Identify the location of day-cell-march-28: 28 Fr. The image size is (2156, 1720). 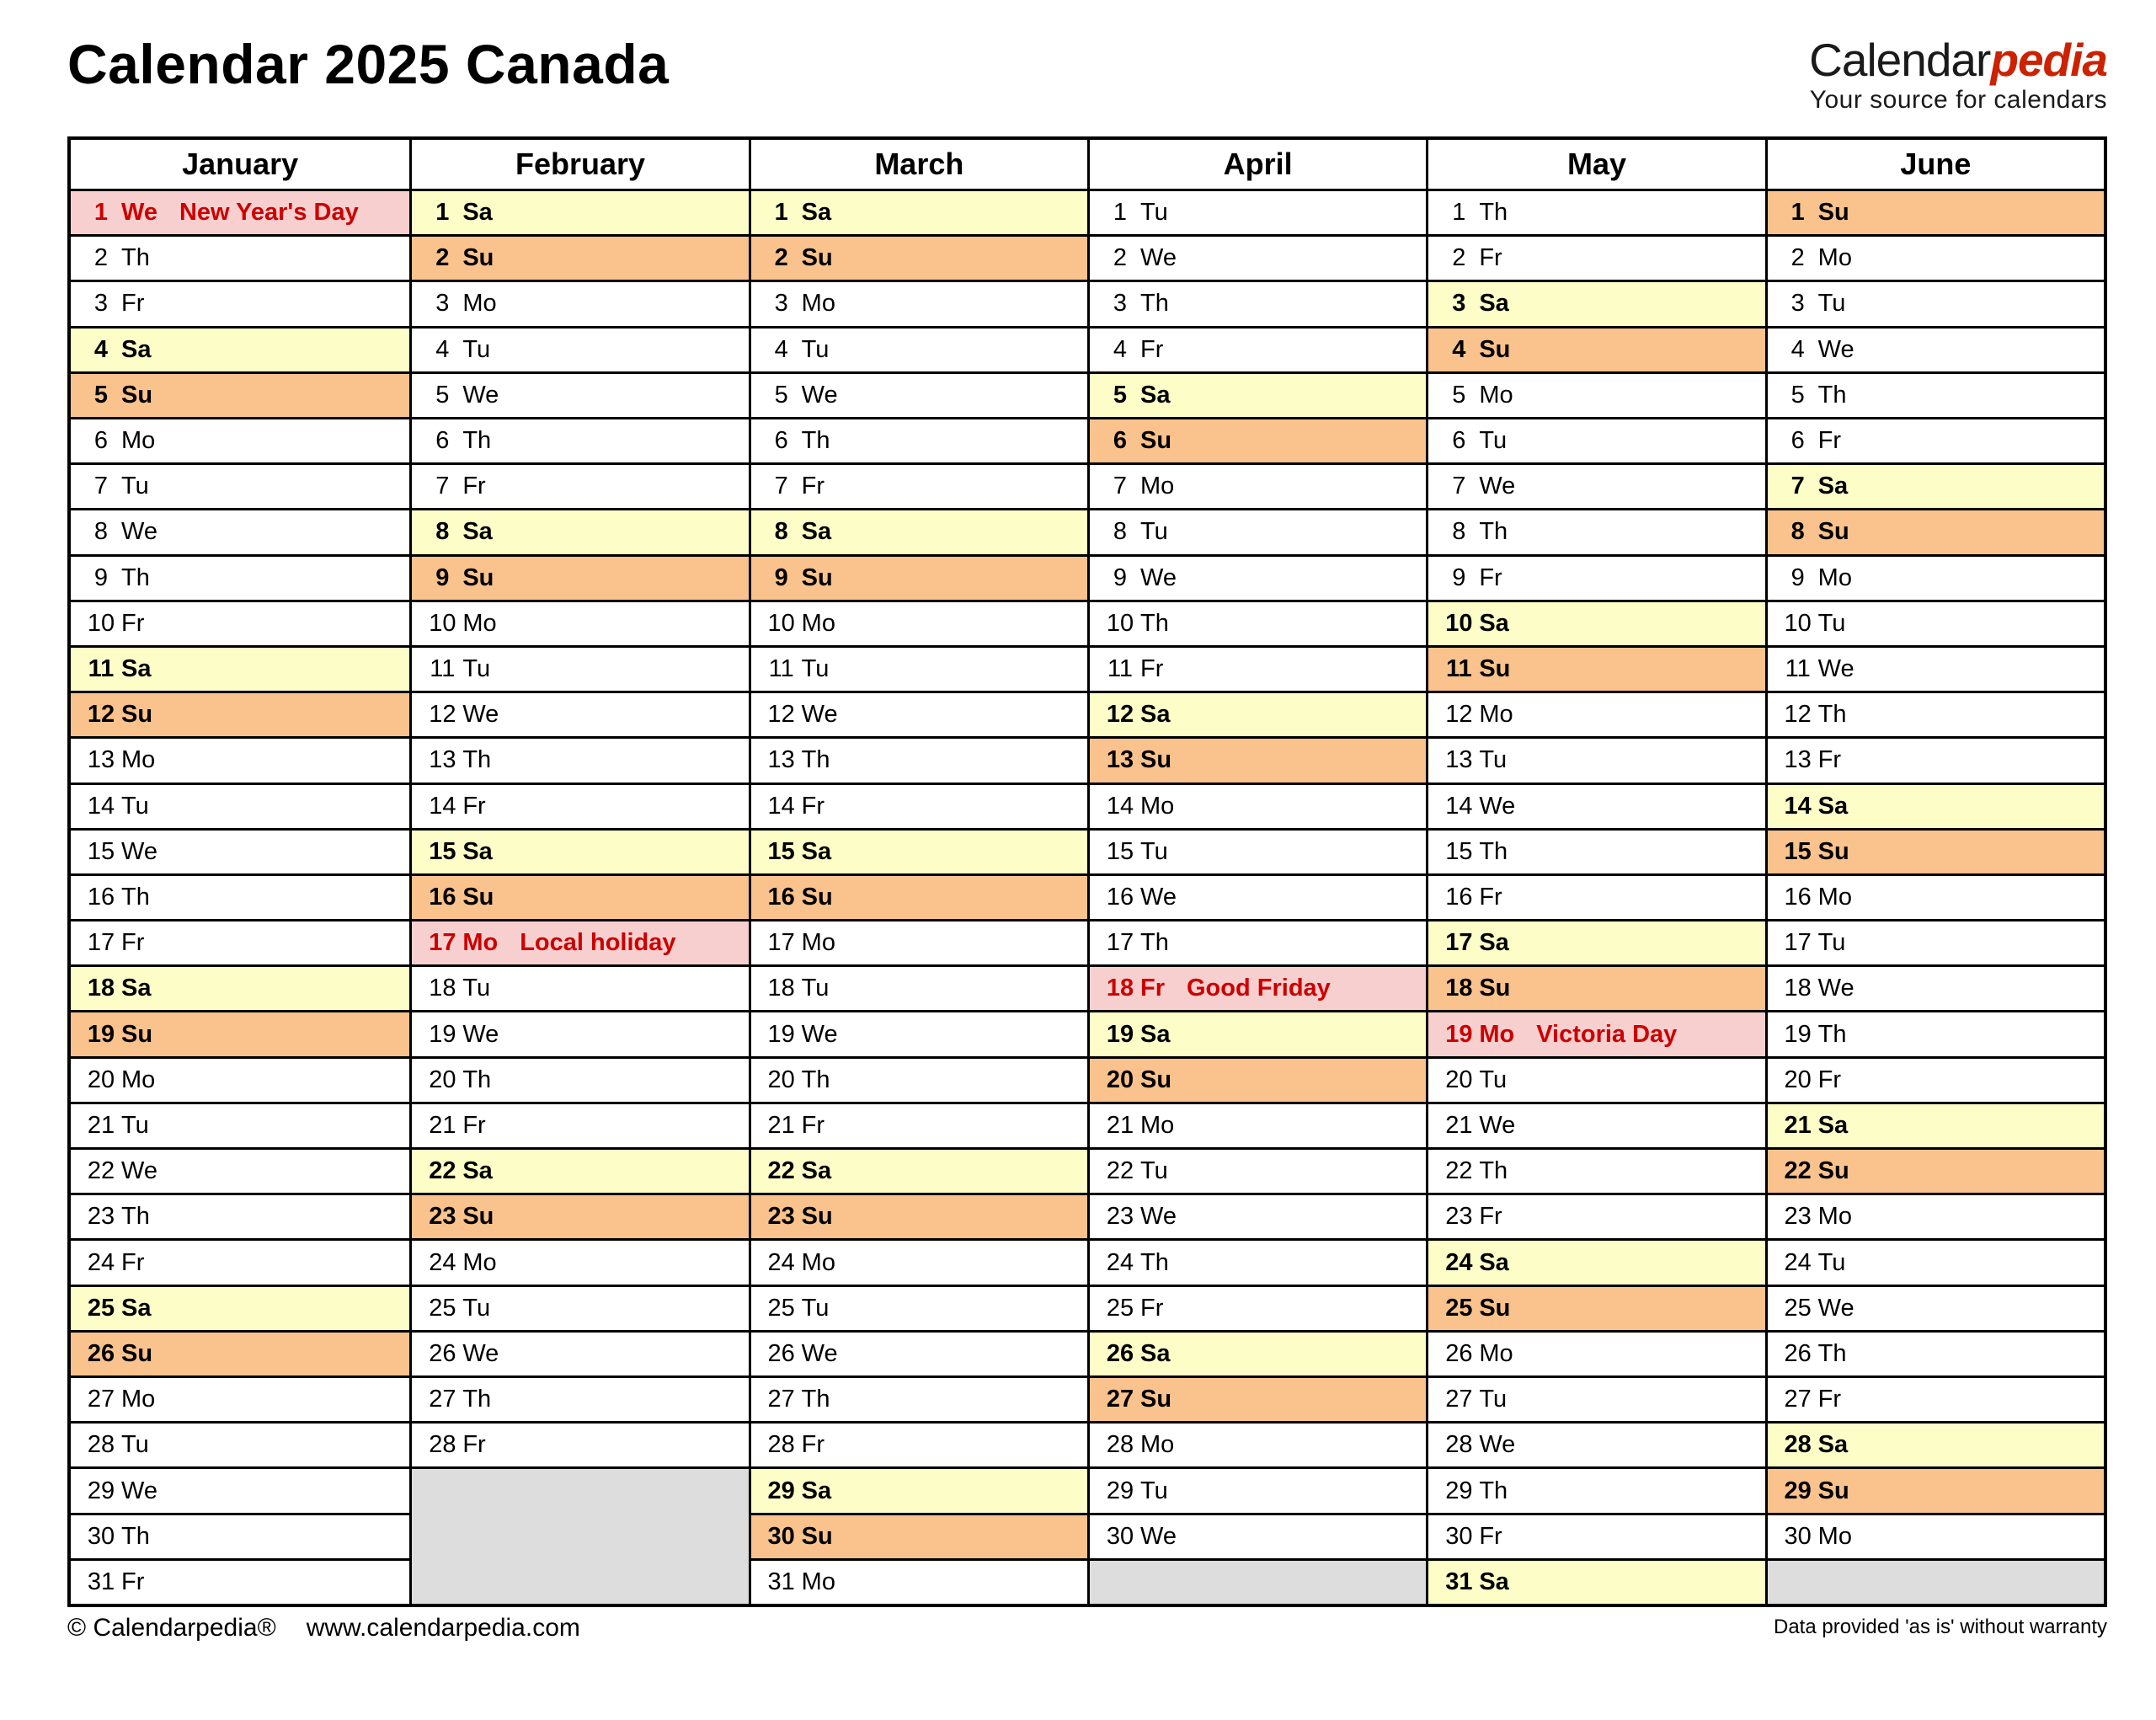
(918, 1443).